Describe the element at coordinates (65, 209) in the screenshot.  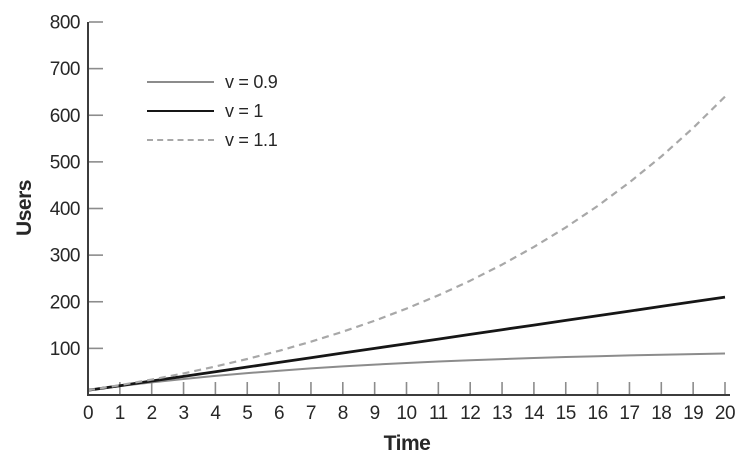
I see `y-tick-label: 400` at that location.